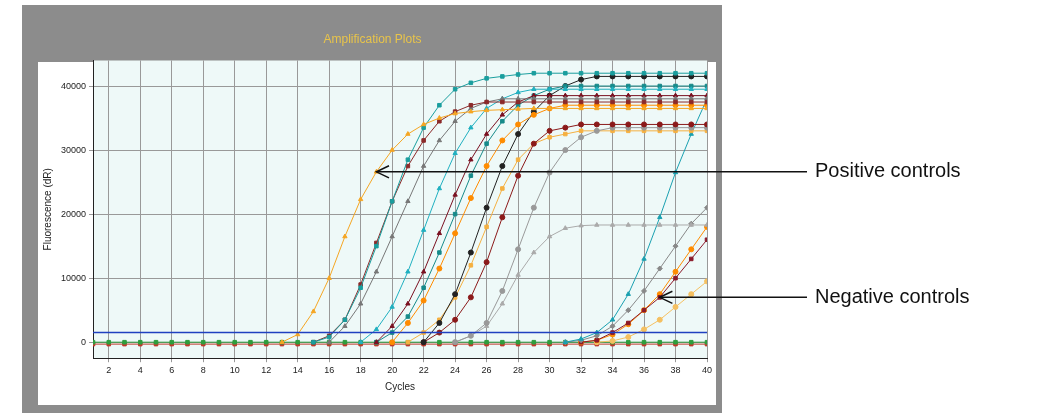 The image size is (1041, 417). I want to click on x-tick-label: 20, so click(392, 370).